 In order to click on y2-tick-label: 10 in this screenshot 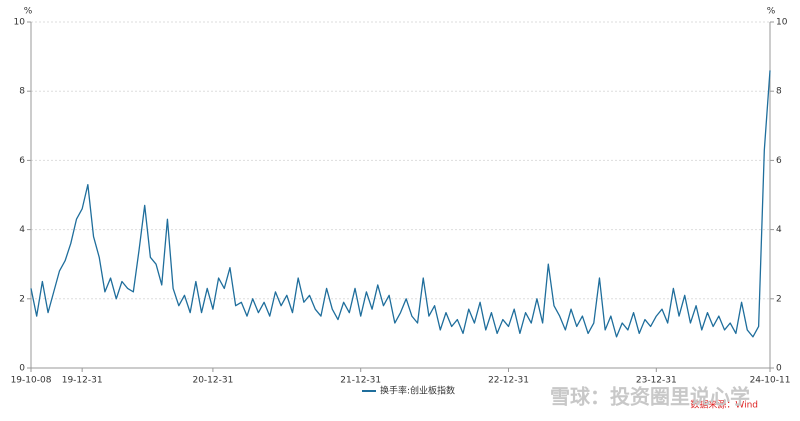, I will do `click(782, 23)`.